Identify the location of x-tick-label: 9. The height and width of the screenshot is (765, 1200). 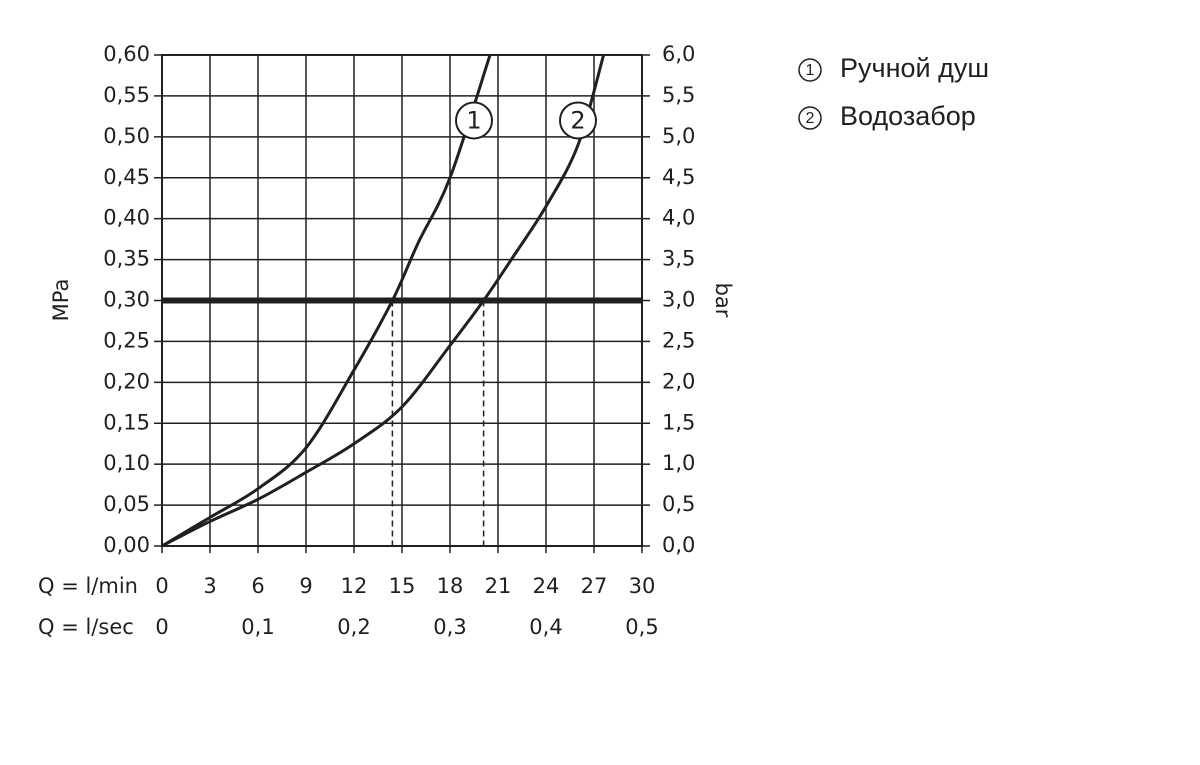
(305, 586).